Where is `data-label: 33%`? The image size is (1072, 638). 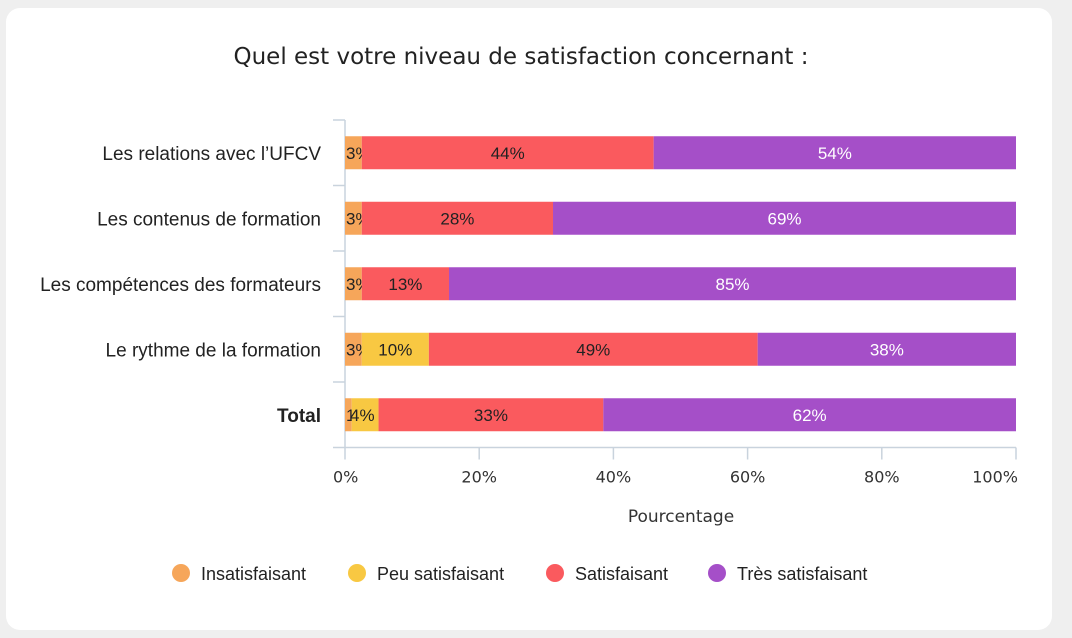 data-label: 33% is located at coordinates (491, 415).